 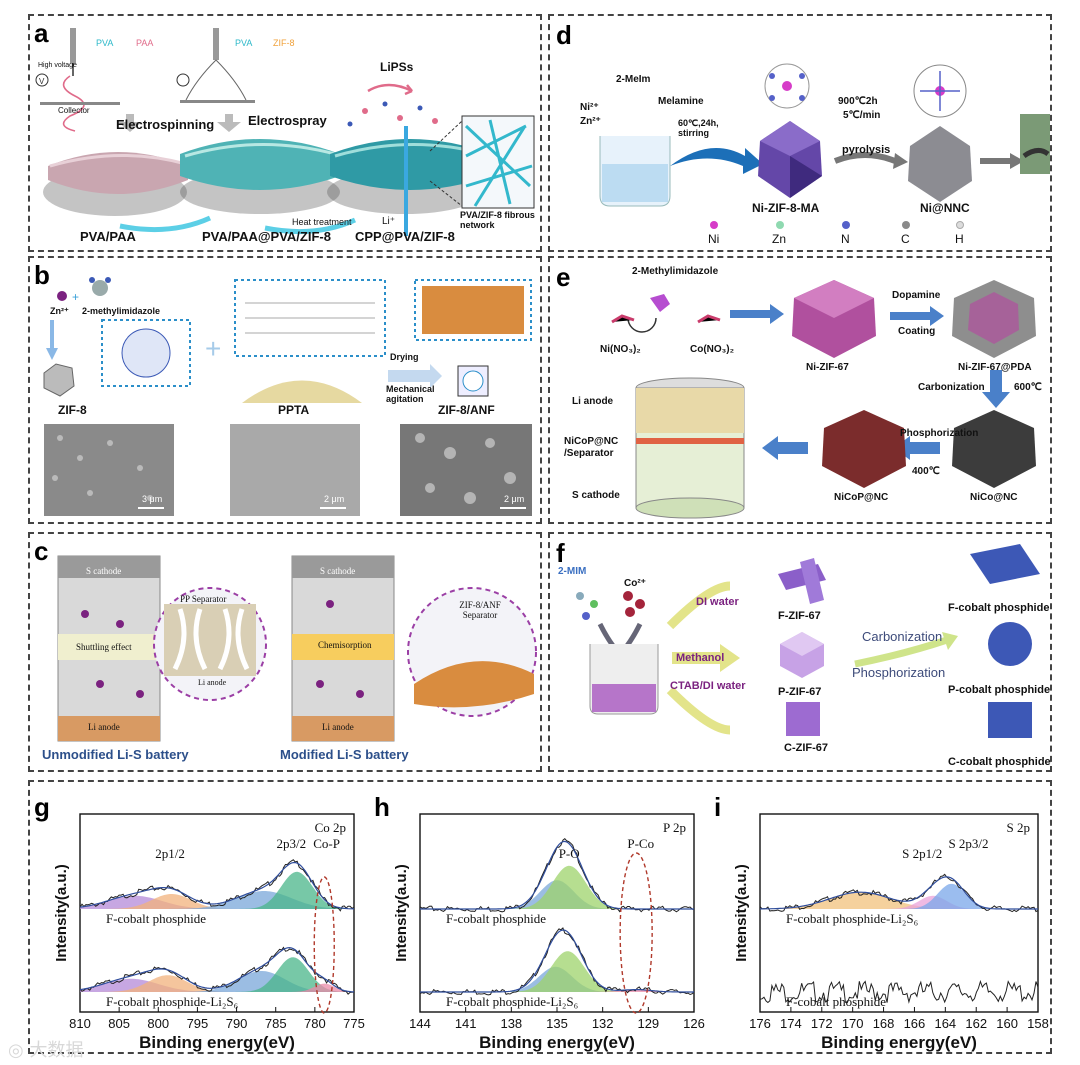 What do you see at coordinates (284, 43) in the screenshot?
I see `zif8-spray-label: ZIF-8` at bounding box center [284, 43].